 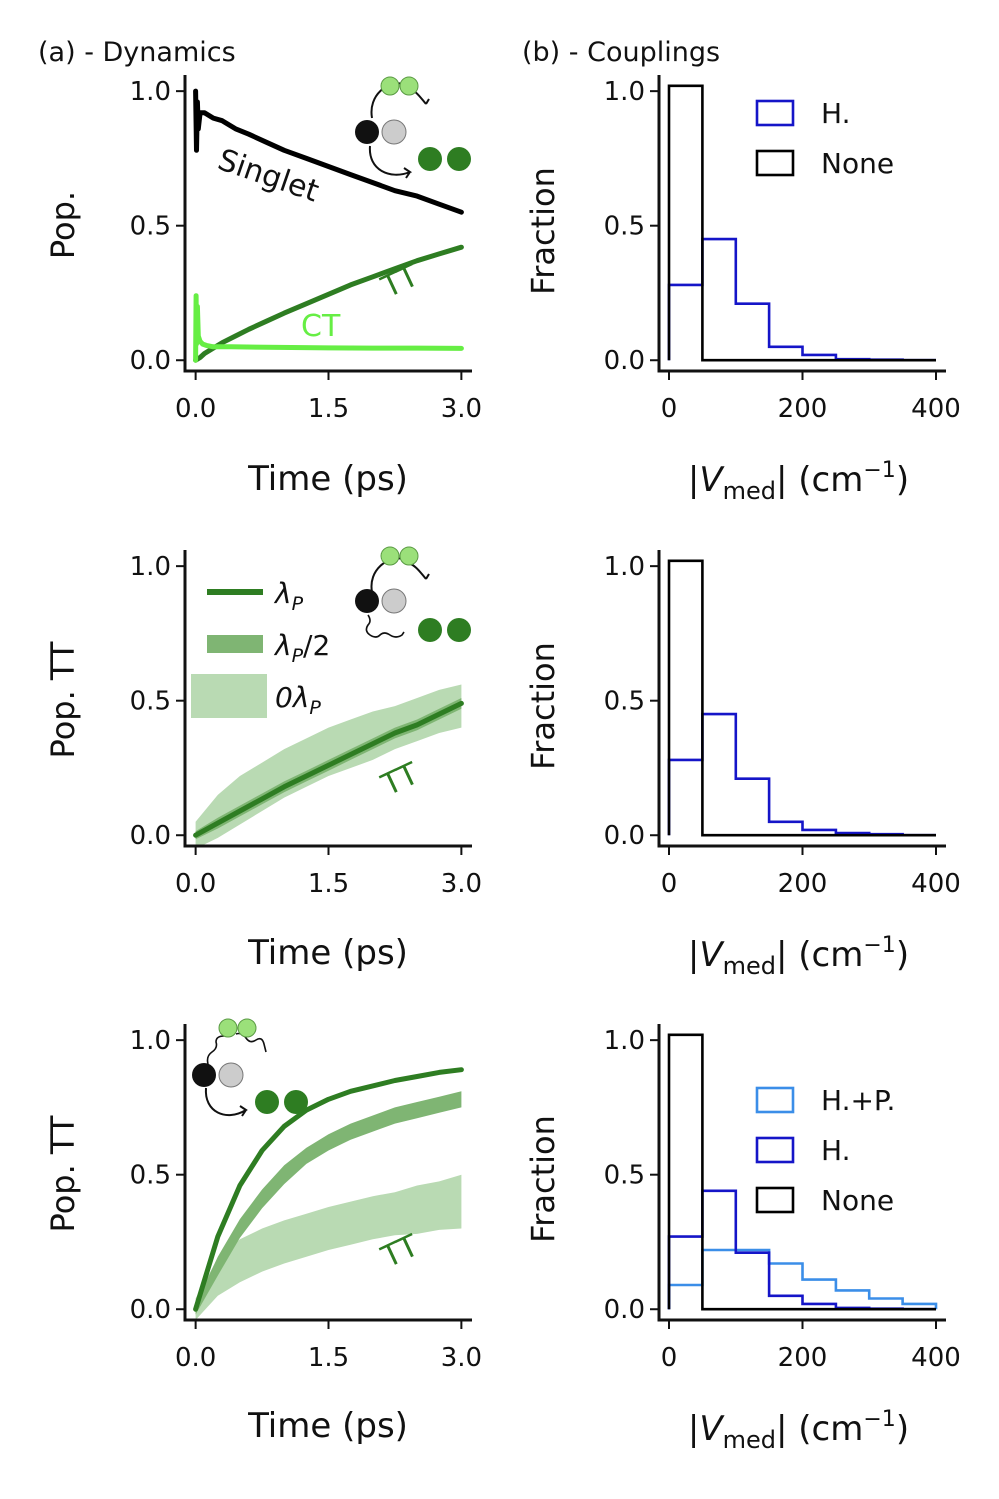 I want to click on xlabel-hist1: |Vmed| (cm−1), so click(x=798, y=481).